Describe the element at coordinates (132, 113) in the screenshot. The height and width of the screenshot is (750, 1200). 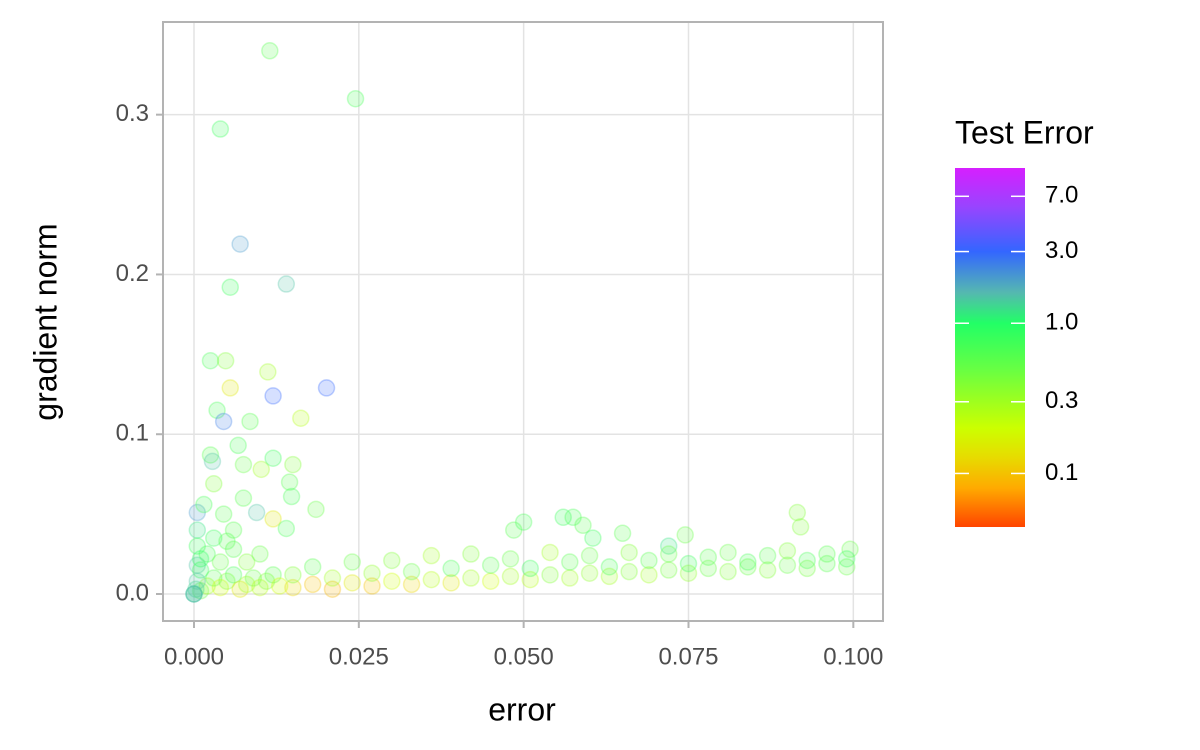
I see `y-tick-label: 0.3` at that location.